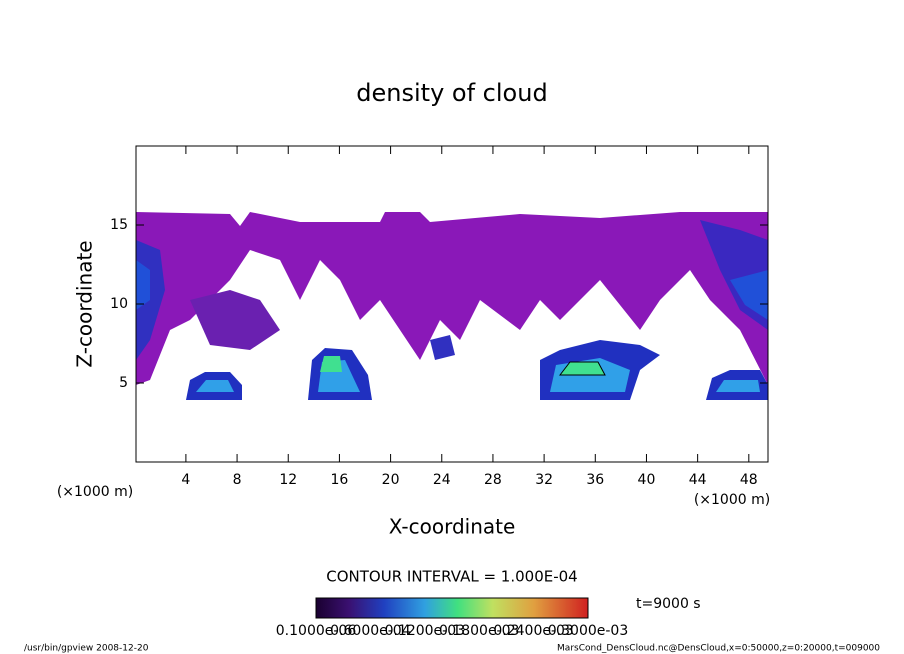 Image resolution: width=904 pixels, height=654 pixels. I want to click on chart-title: density of cloud, so click(451, 93).